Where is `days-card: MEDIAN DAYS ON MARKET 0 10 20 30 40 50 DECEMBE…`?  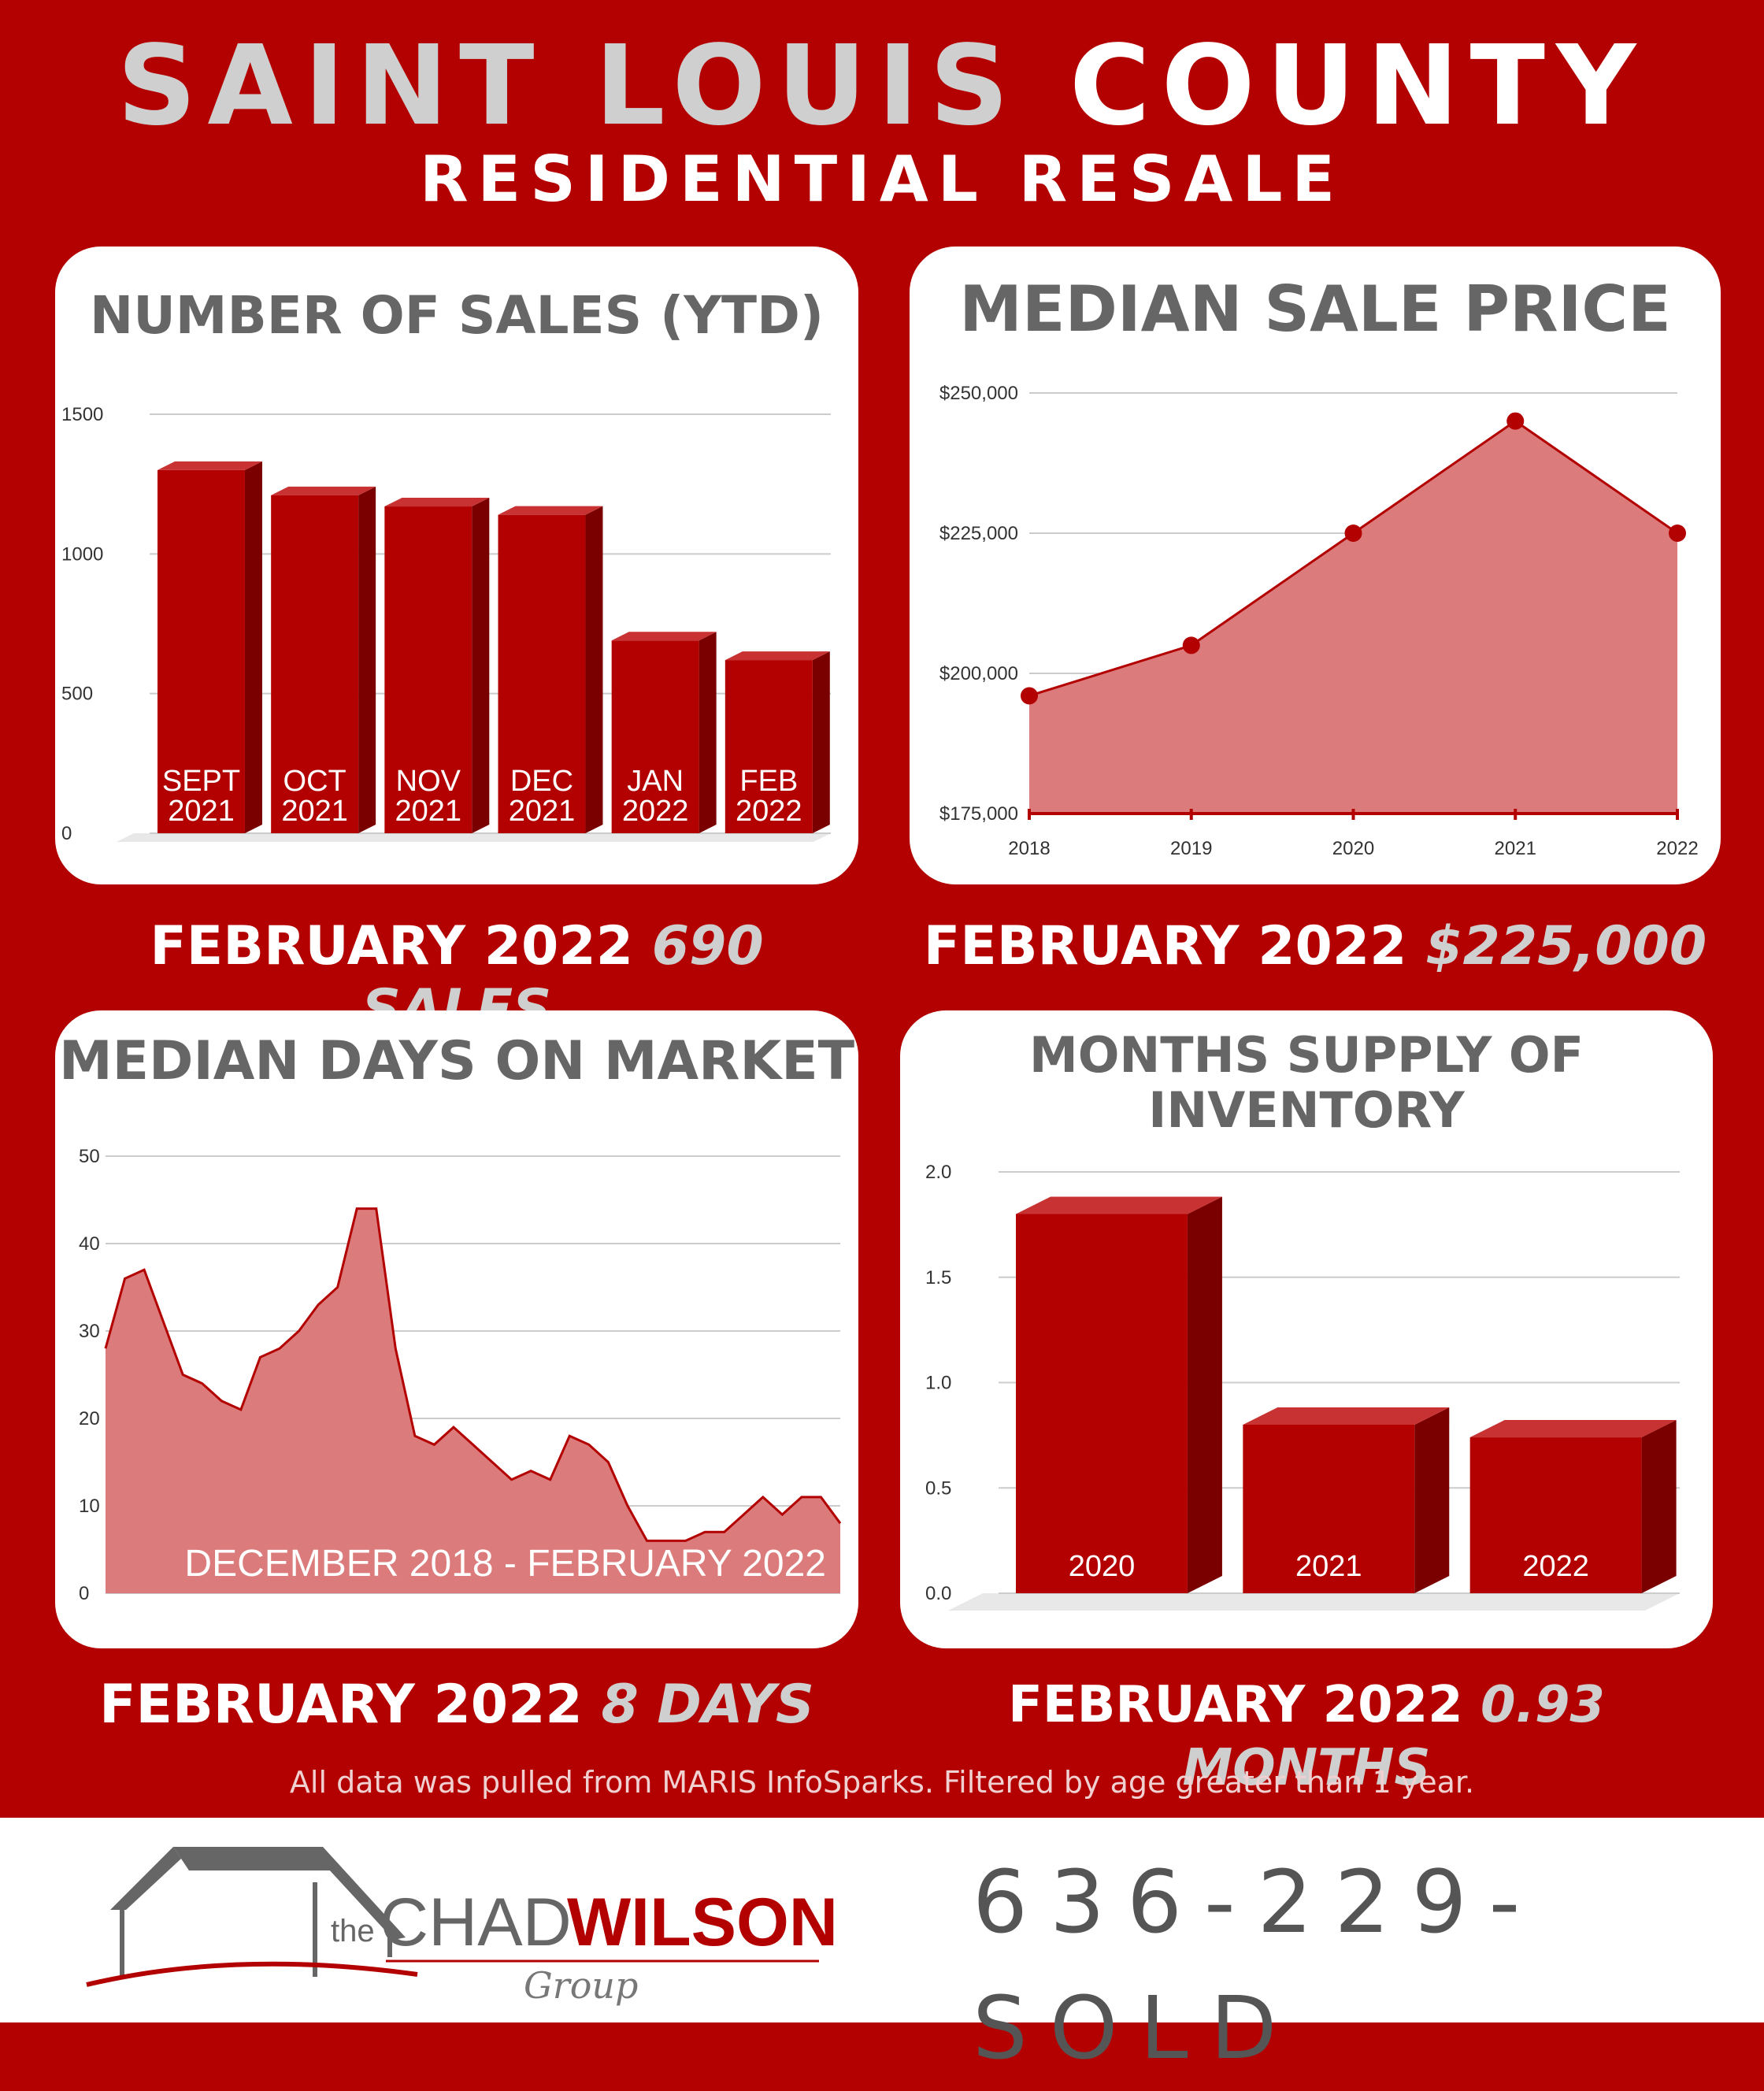 days-card: MEDIAN DAYS ON MARKET 0 10 20 30 40 50 DECEMBE… is located at coordinates (456, 1329).